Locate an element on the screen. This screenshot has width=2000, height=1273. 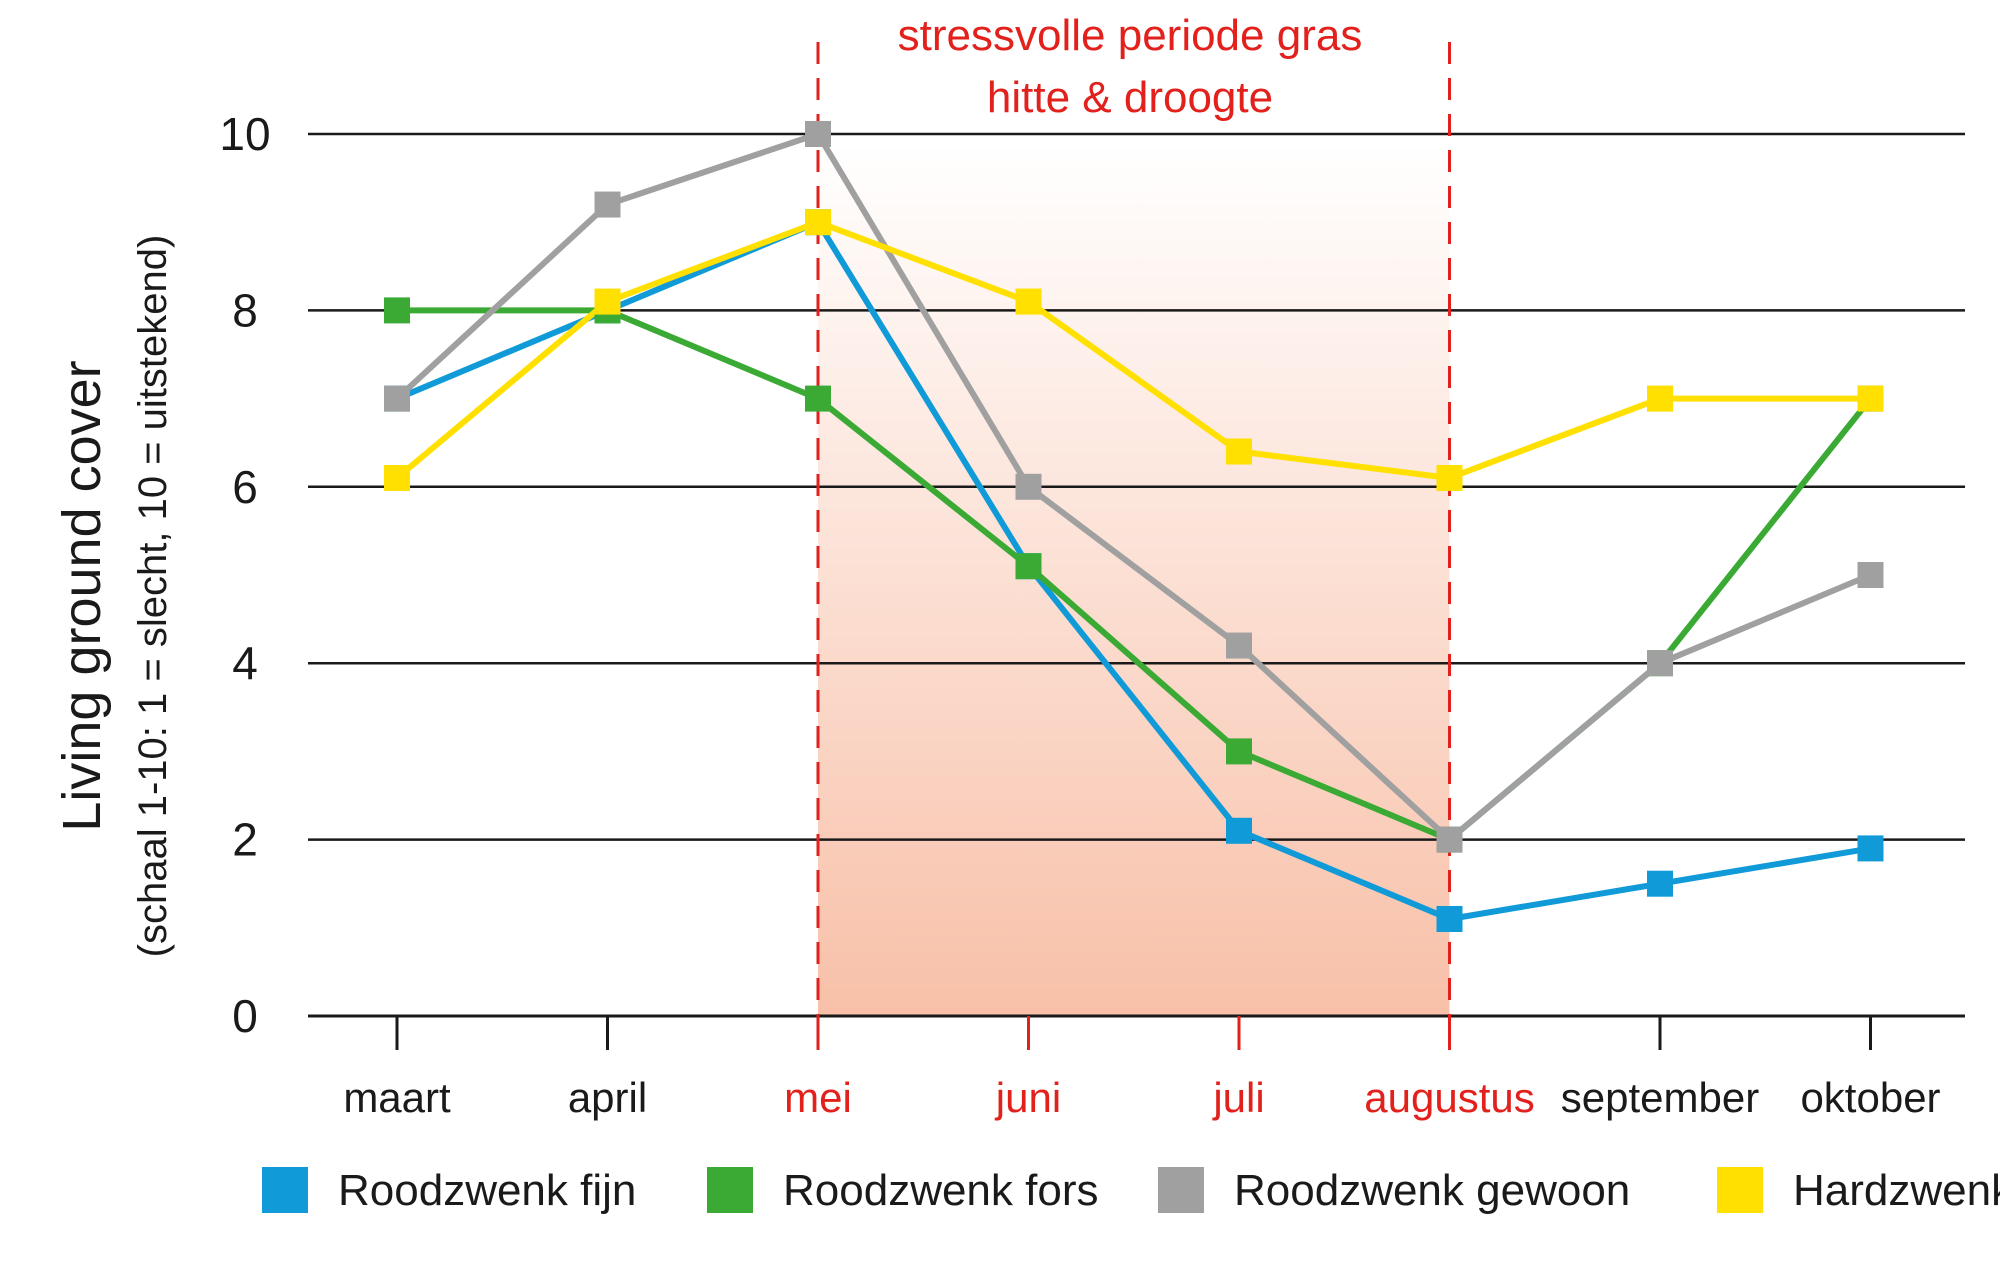
x-tick-label: juli is located at coordinates (1237, 1097).